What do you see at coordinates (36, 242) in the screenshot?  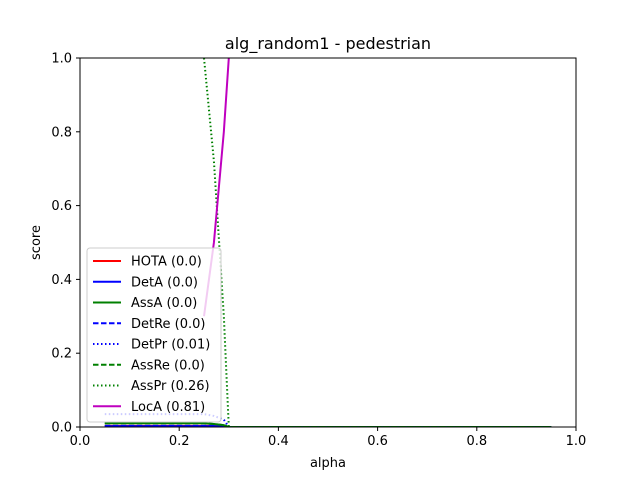 I see `y-axis-label: score` at bounding box center [36, 242].